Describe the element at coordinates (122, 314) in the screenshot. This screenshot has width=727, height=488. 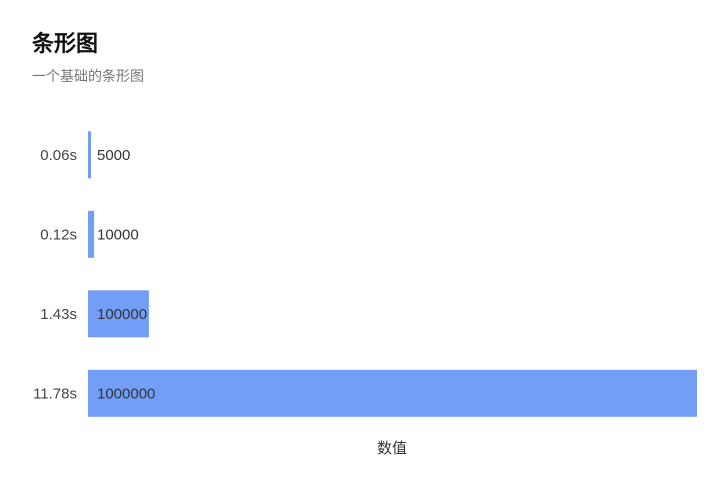
I see `data-label: 100000` at that location.